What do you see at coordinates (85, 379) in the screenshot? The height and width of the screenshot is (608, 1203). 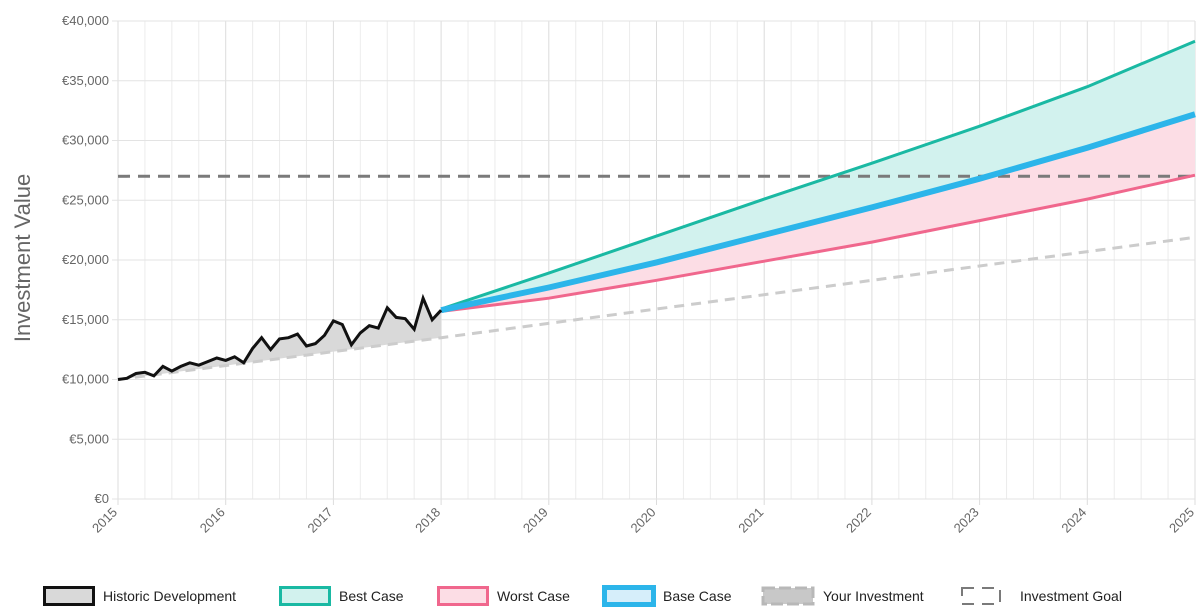 I see `y-tick-label: €10,000` at bounding box center [85, 379].